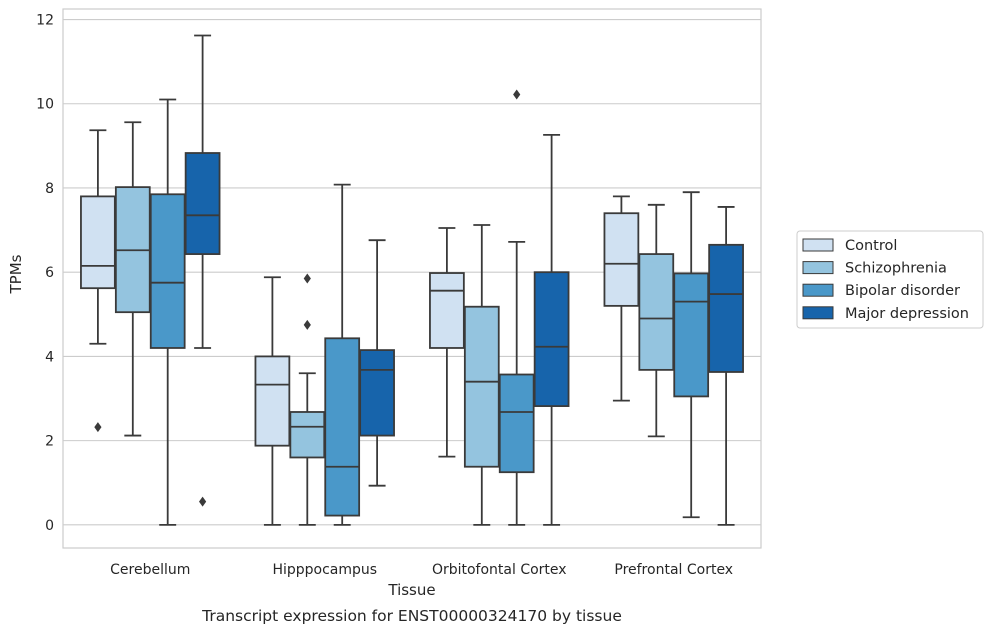 This screenshot has height=634, width=992. Describe the element at coordinates (673, 570) in the screenshot. I see `x-tick-label-3: Prefrontal Cortex` at that location.